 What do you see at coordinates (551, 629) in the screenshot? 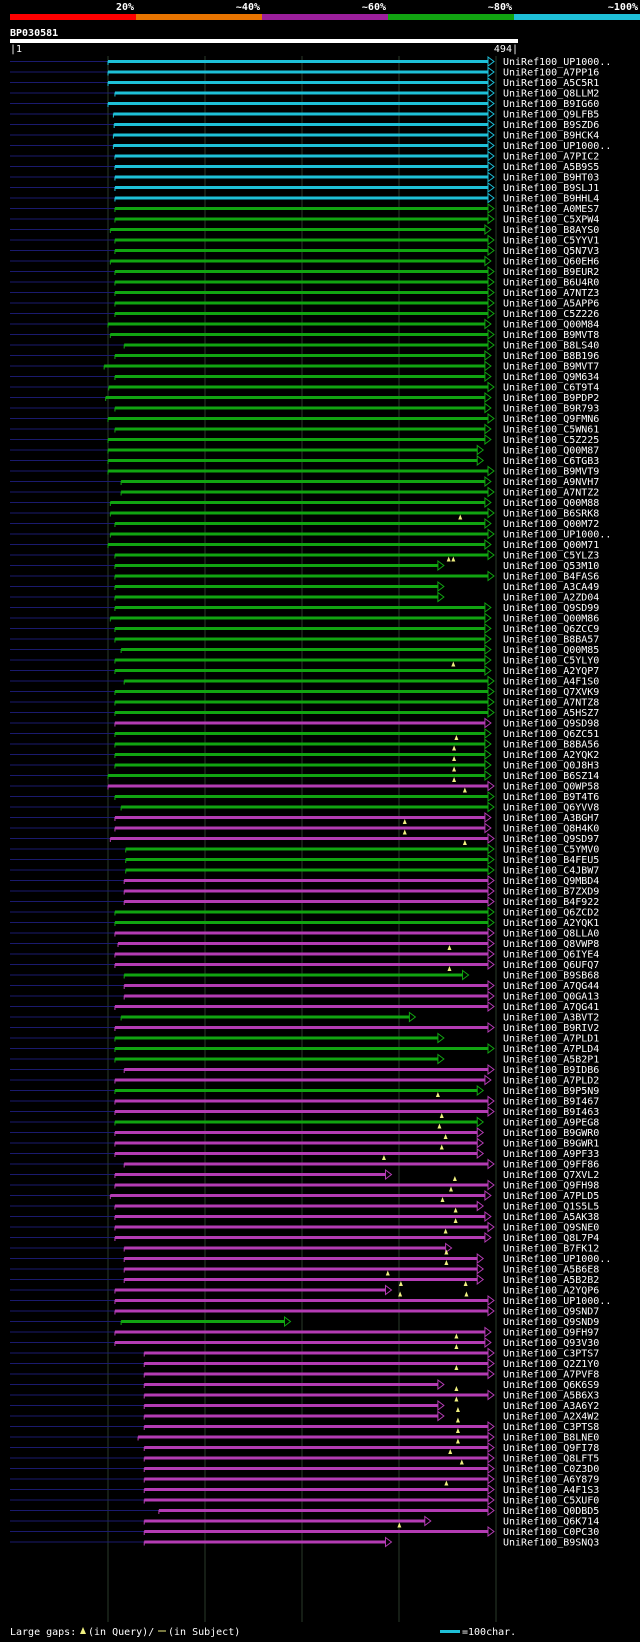
I see `hit-label: UniRef100_Q6ZCC9` at bounding box center [551, 629].